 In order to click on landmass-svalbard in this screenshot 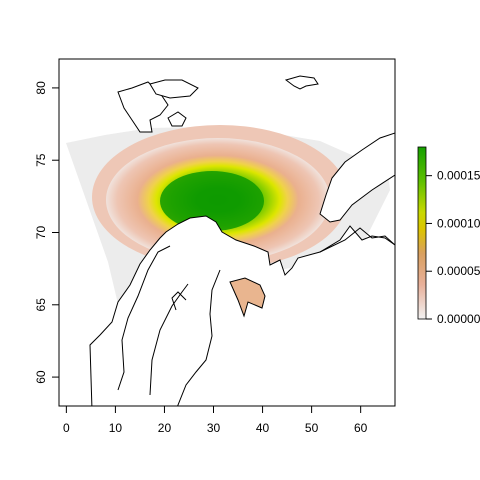, I will do `click(143, 107)`.